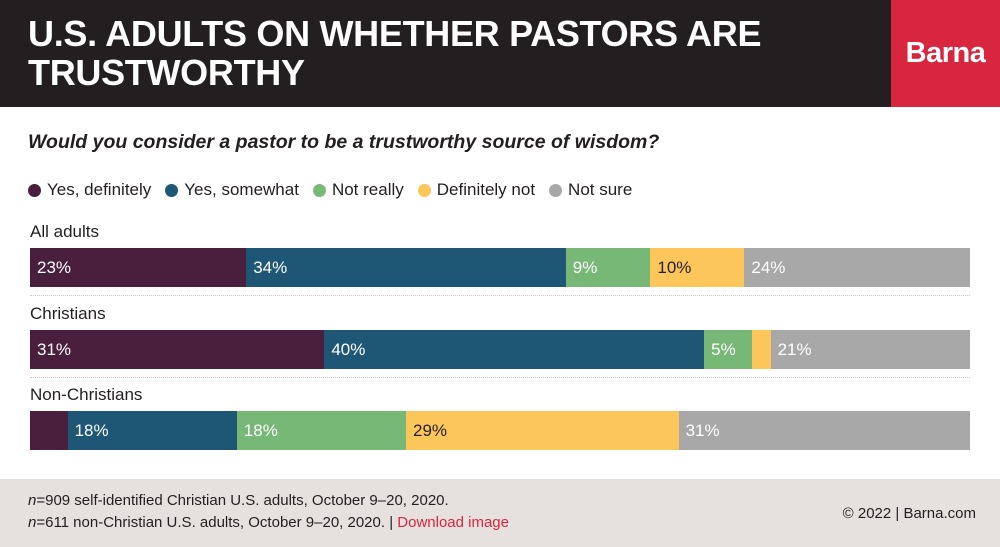  What do you see at coordinates (348, 349) in the screenshot?
I see `data-label: 40%` at bounding box center [348, 349].